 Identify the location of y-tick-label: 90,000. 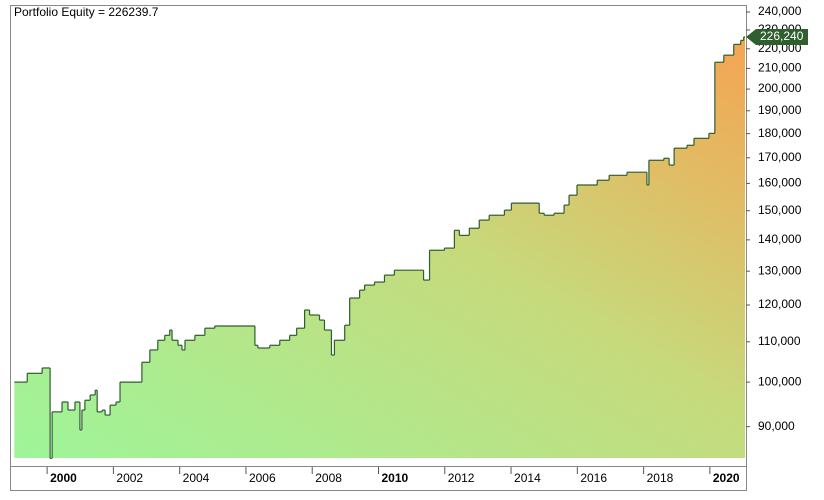
(776, 426).